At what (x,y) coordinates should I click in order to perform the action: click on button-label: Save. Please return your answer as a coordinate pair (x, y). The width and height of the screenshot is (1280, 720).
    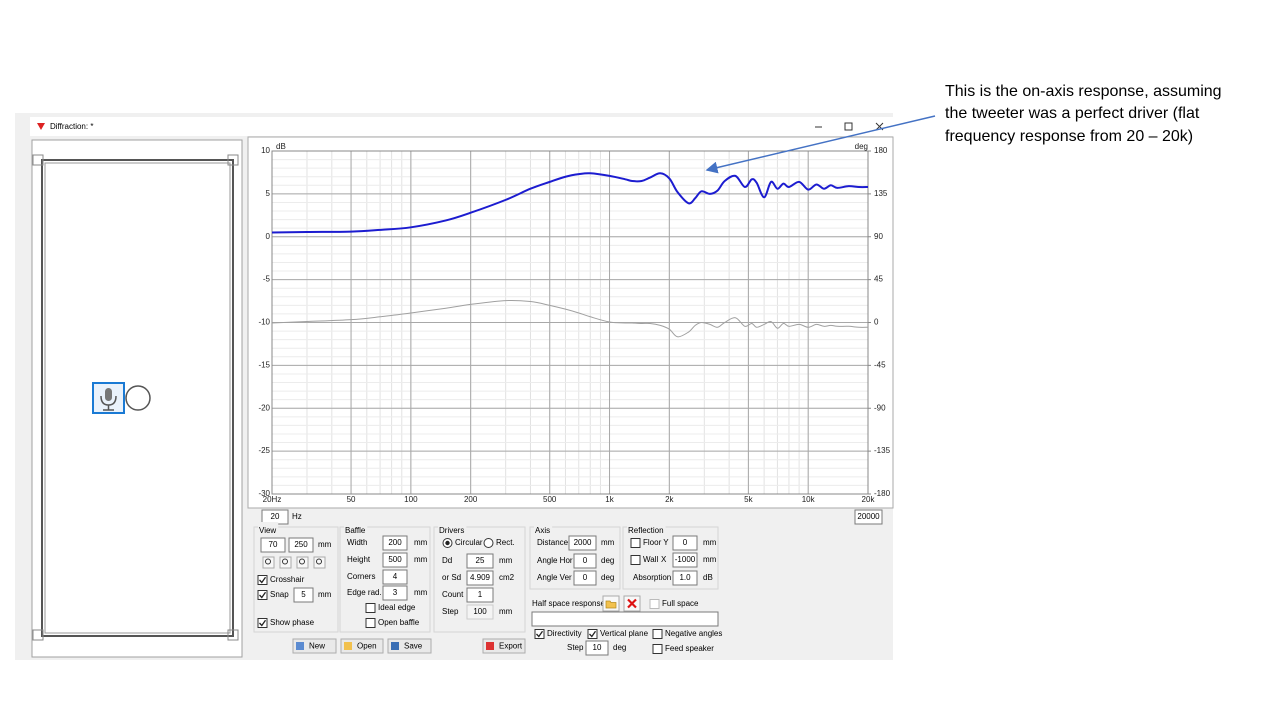
    Looking at the image, I should click on (413, 646).